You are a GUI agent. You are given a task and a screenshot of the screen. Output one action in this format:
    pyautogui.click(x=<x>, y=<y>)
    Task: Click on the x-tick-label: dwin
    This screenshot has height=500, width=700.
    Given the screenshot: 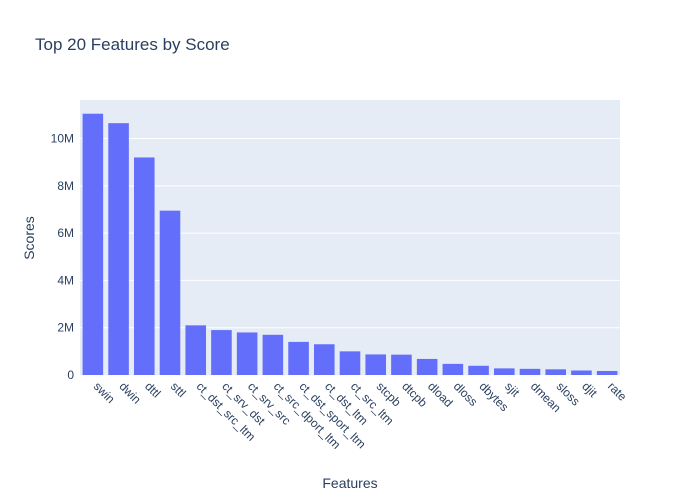 What is the action you would take?
    pyautogui.click(x=129, y=392)
    